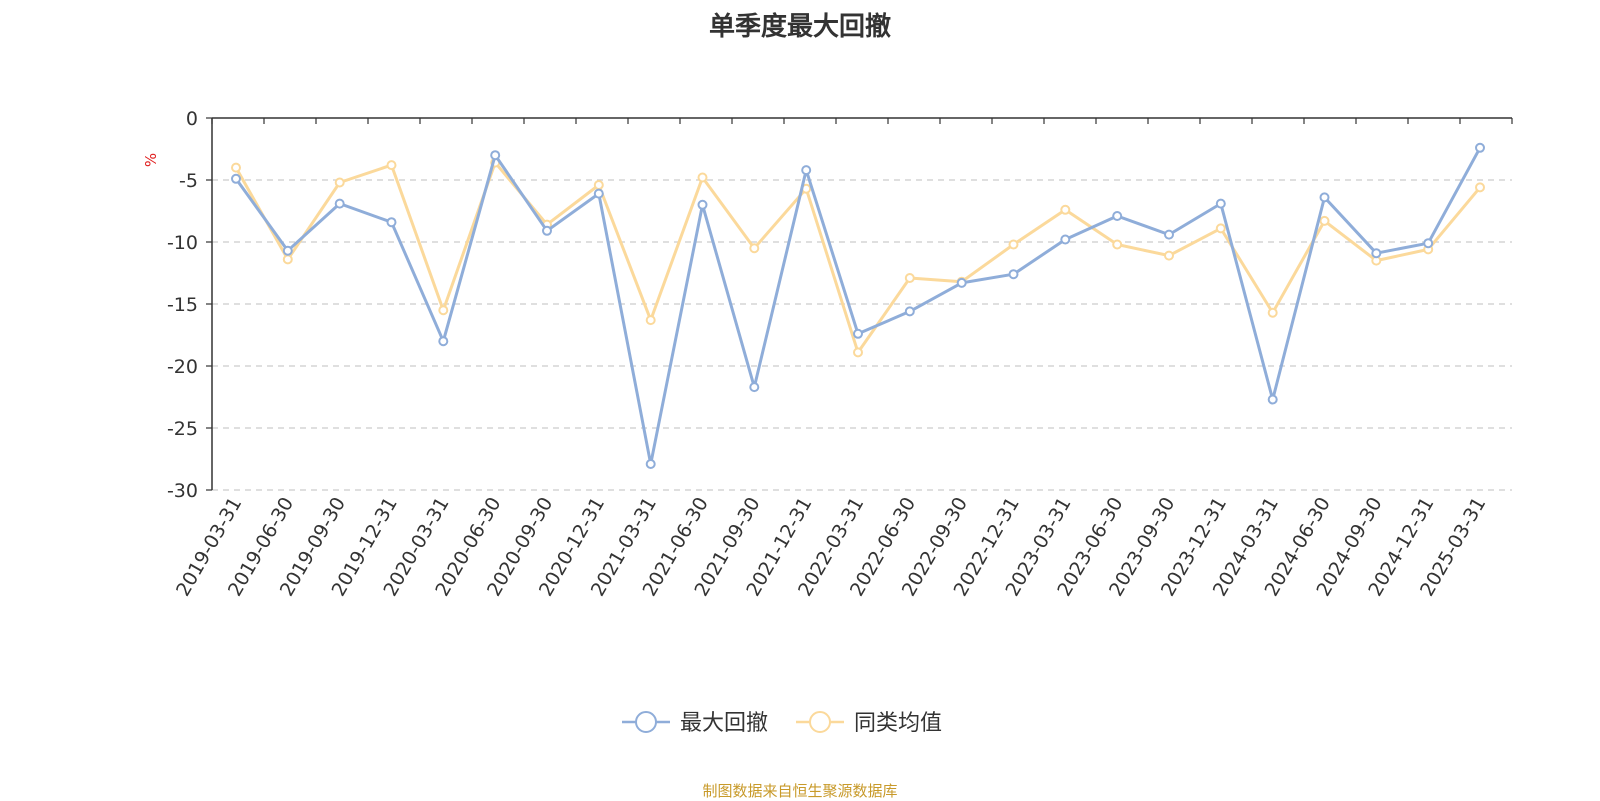  What do you see at coordinates (182, 243) in the screenshot?
I see `y-tick-label: -10` at bounding box center [182, 243].